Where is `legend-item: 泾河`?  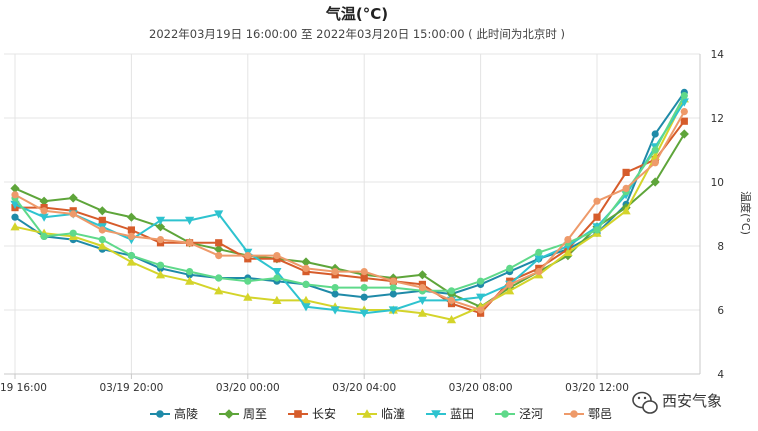 legend-item: 泾河 is located at coordinates (519, 414).